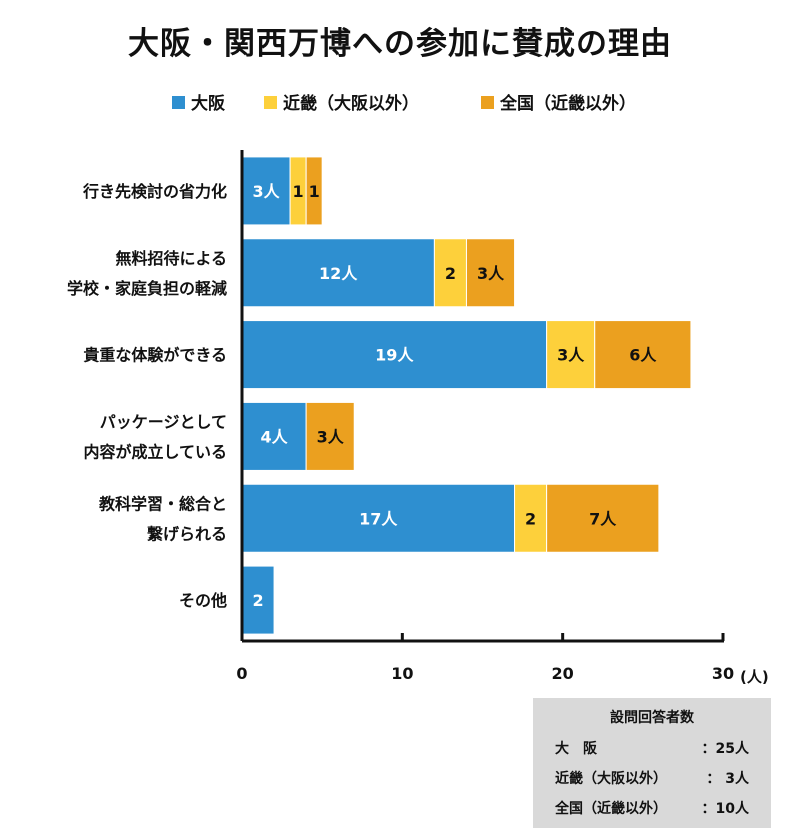 The height and width of the screenshot is (840, 800). I want to click on category-label: 内容が成立している, so click(155, 451).